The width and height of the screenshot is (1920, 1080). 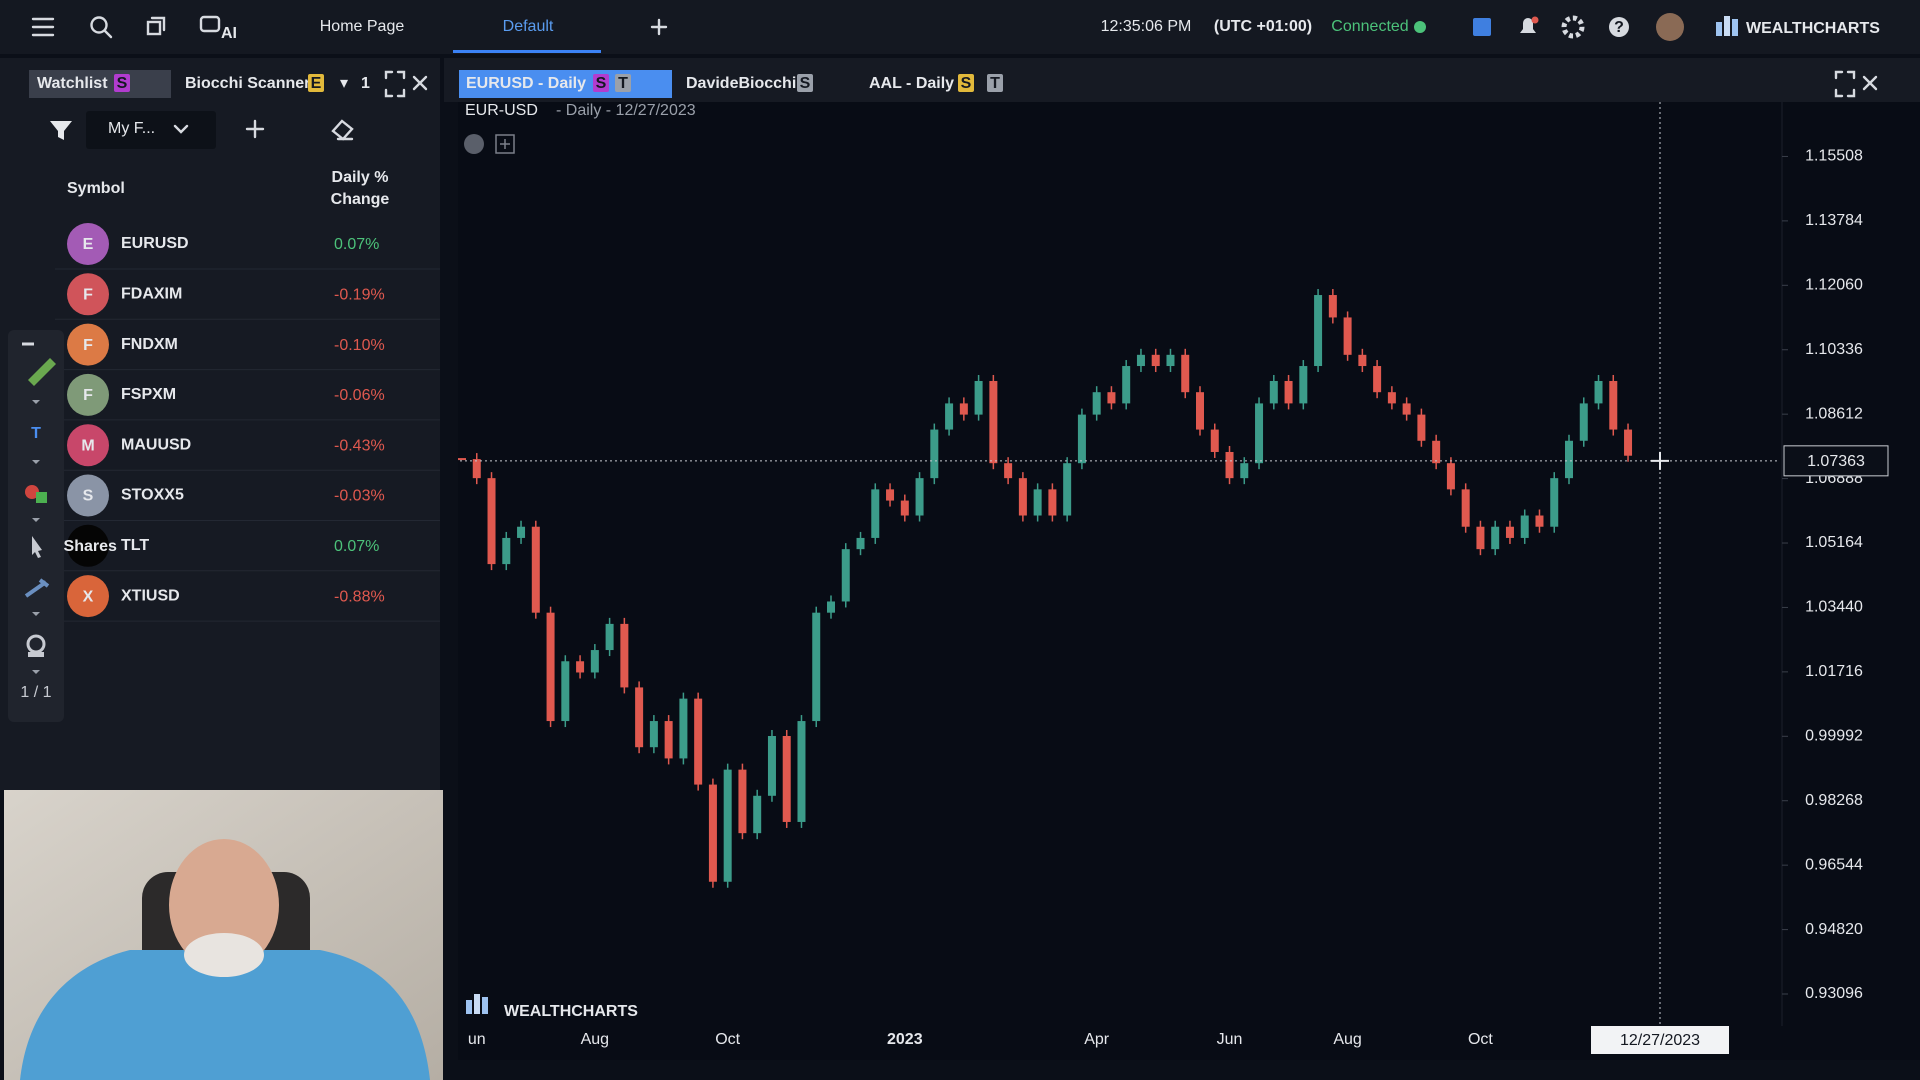 I want to click on list-dropdown, so click(x=151, y=130).